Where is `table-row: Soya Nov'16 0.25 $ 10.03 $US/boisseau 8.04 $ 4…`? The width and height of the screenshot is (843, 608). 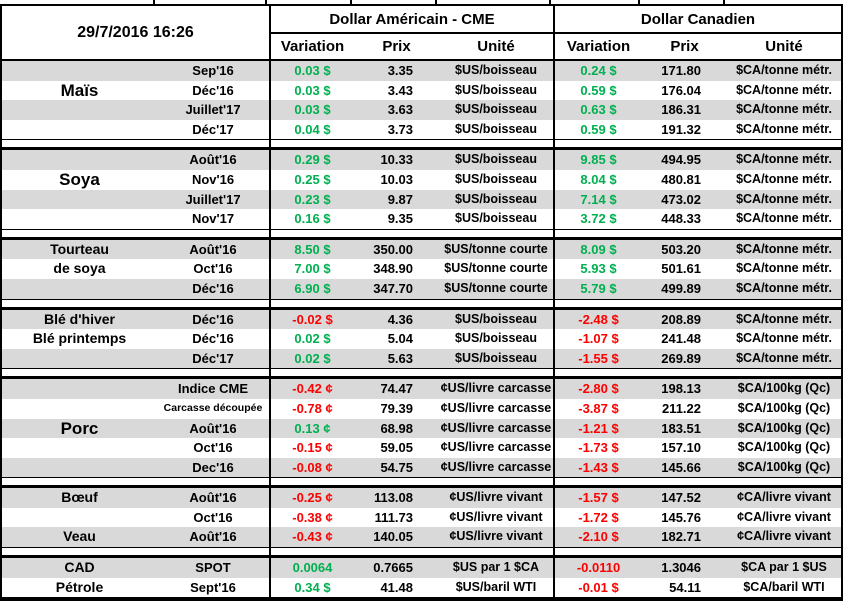
table-row: Soya Nov'16 0.25 $ 10.03 $US/boisseau 8.04 $ 4… is located at coordinates (421, 179).